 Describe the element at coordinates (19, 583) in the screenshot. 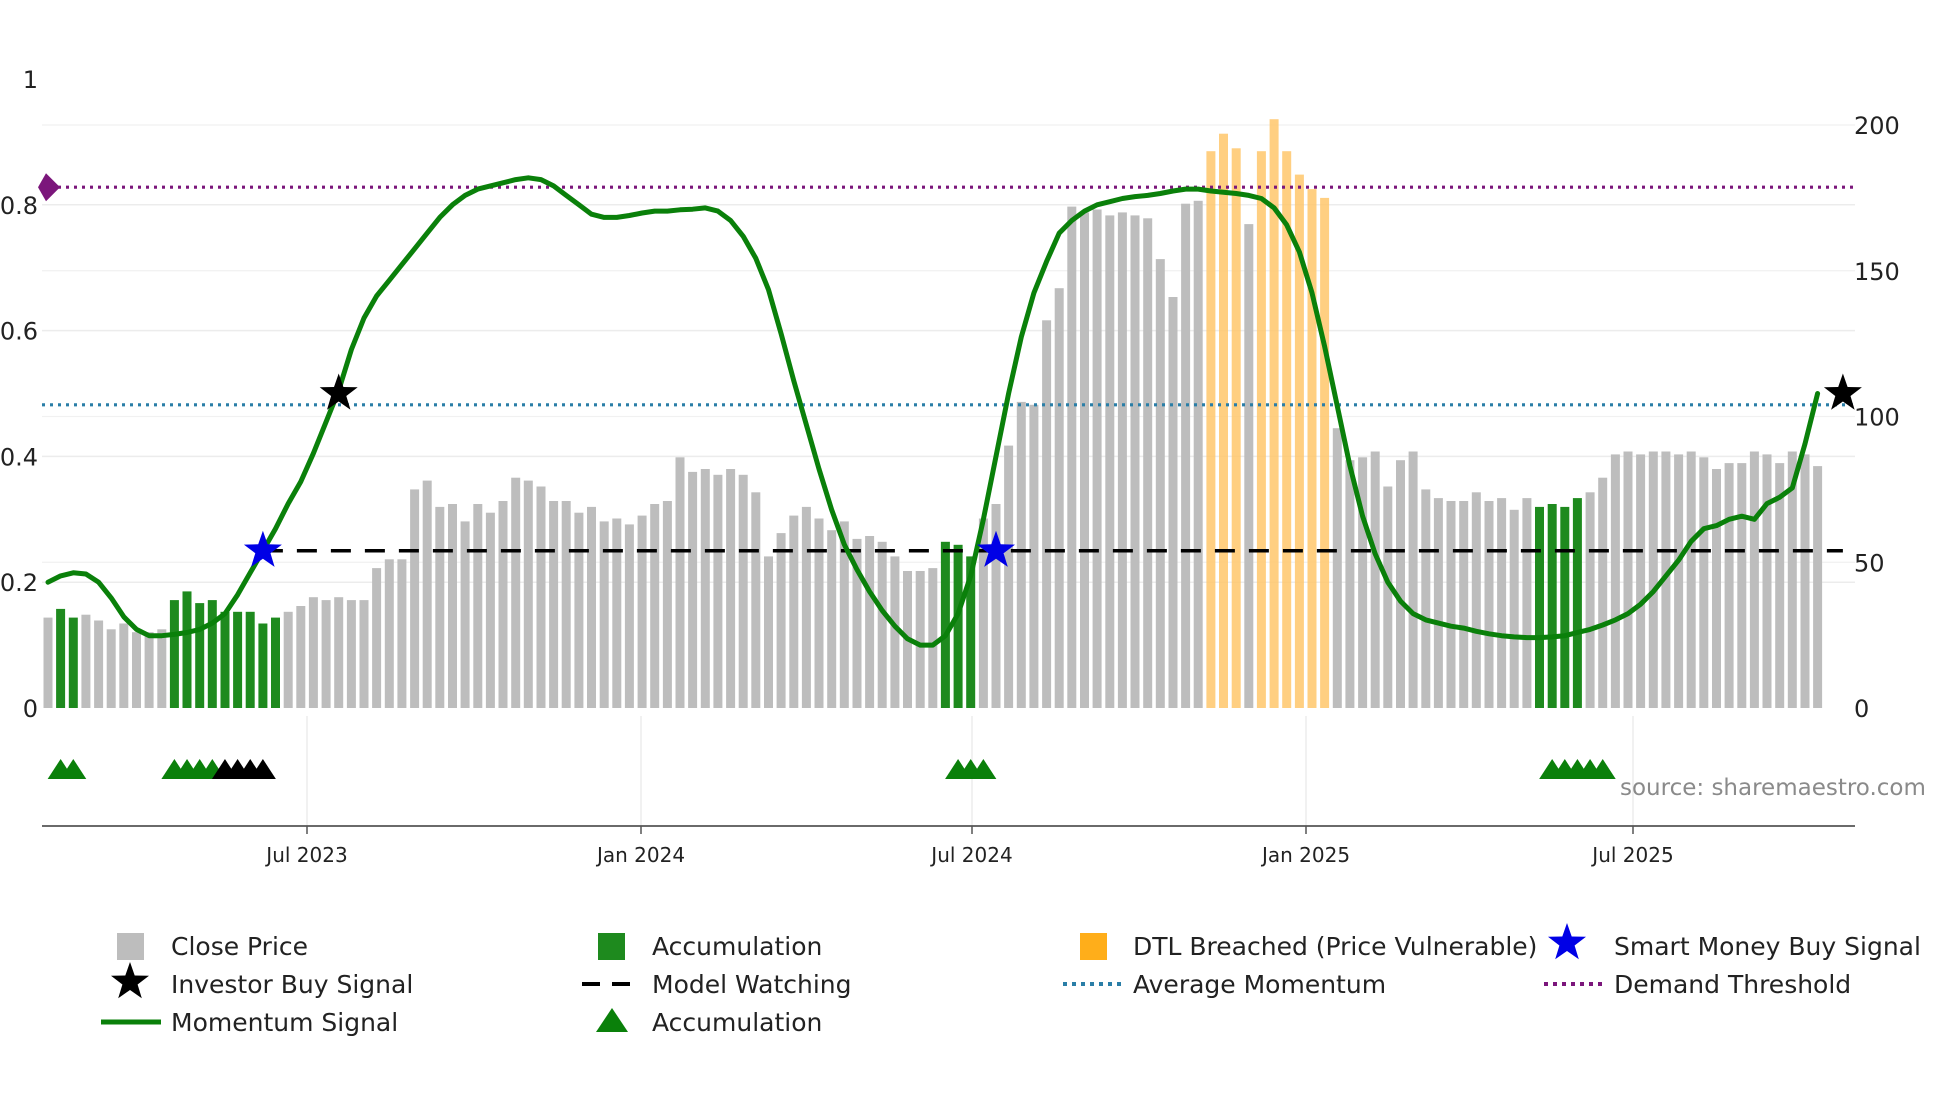

I see `left-axis-tick-label: 0.2` at that location.